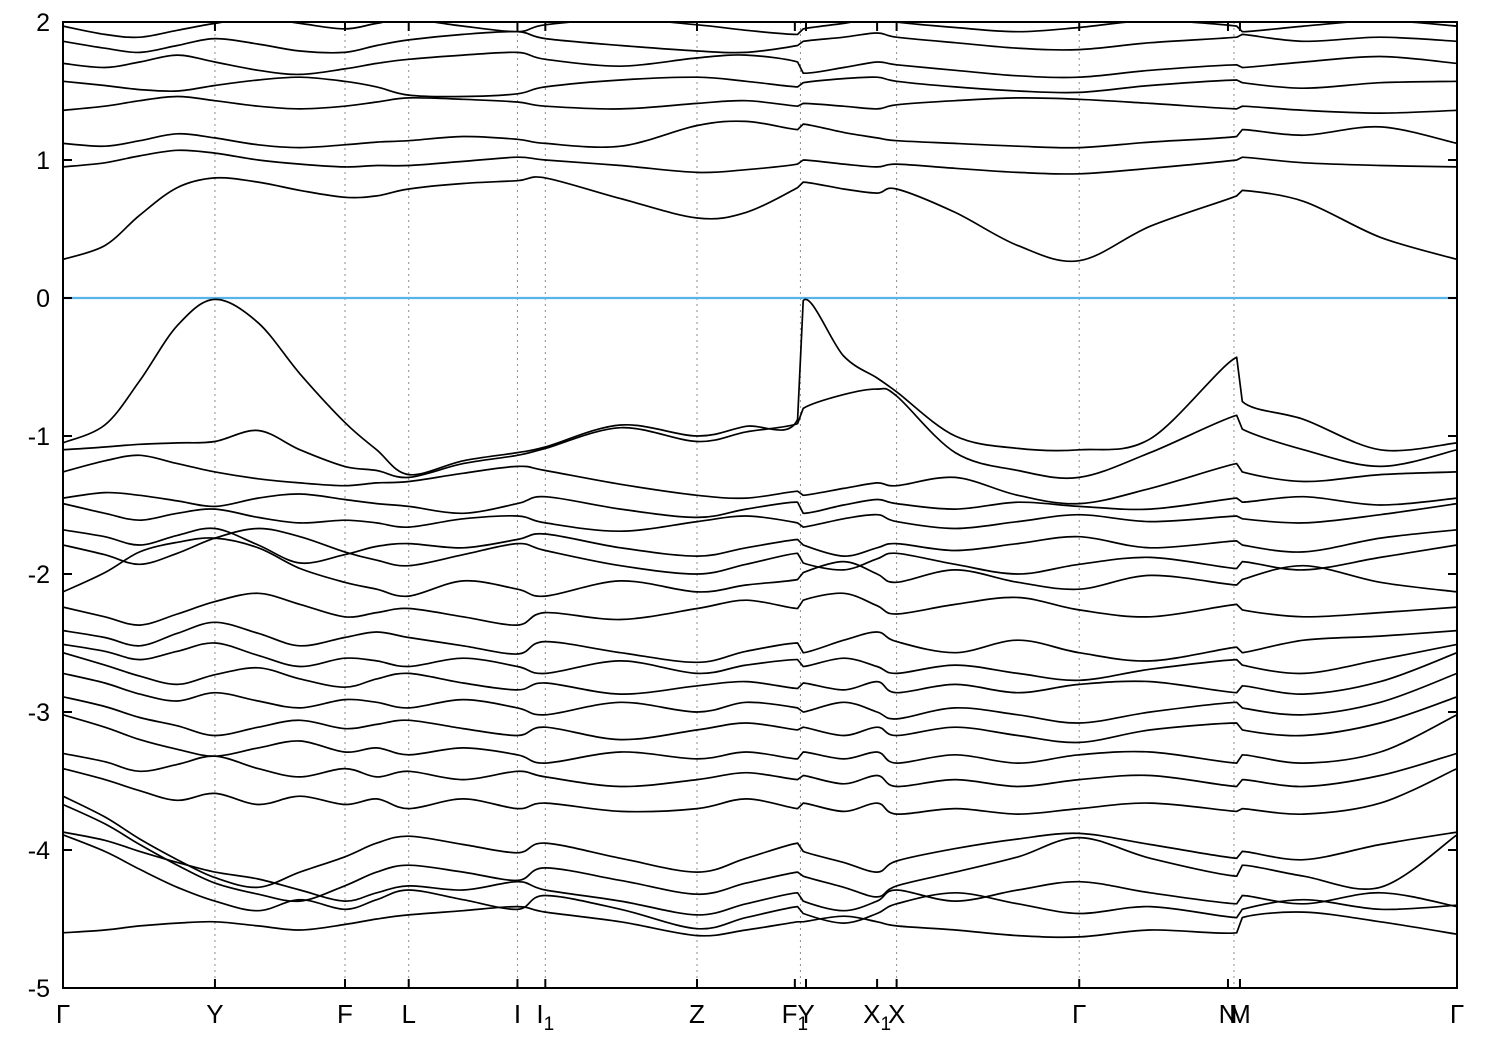  What do you see at coordinates (408, 1014) in the screenshot?
I see `k-point-label: L` at bounding box center [408, 1014].